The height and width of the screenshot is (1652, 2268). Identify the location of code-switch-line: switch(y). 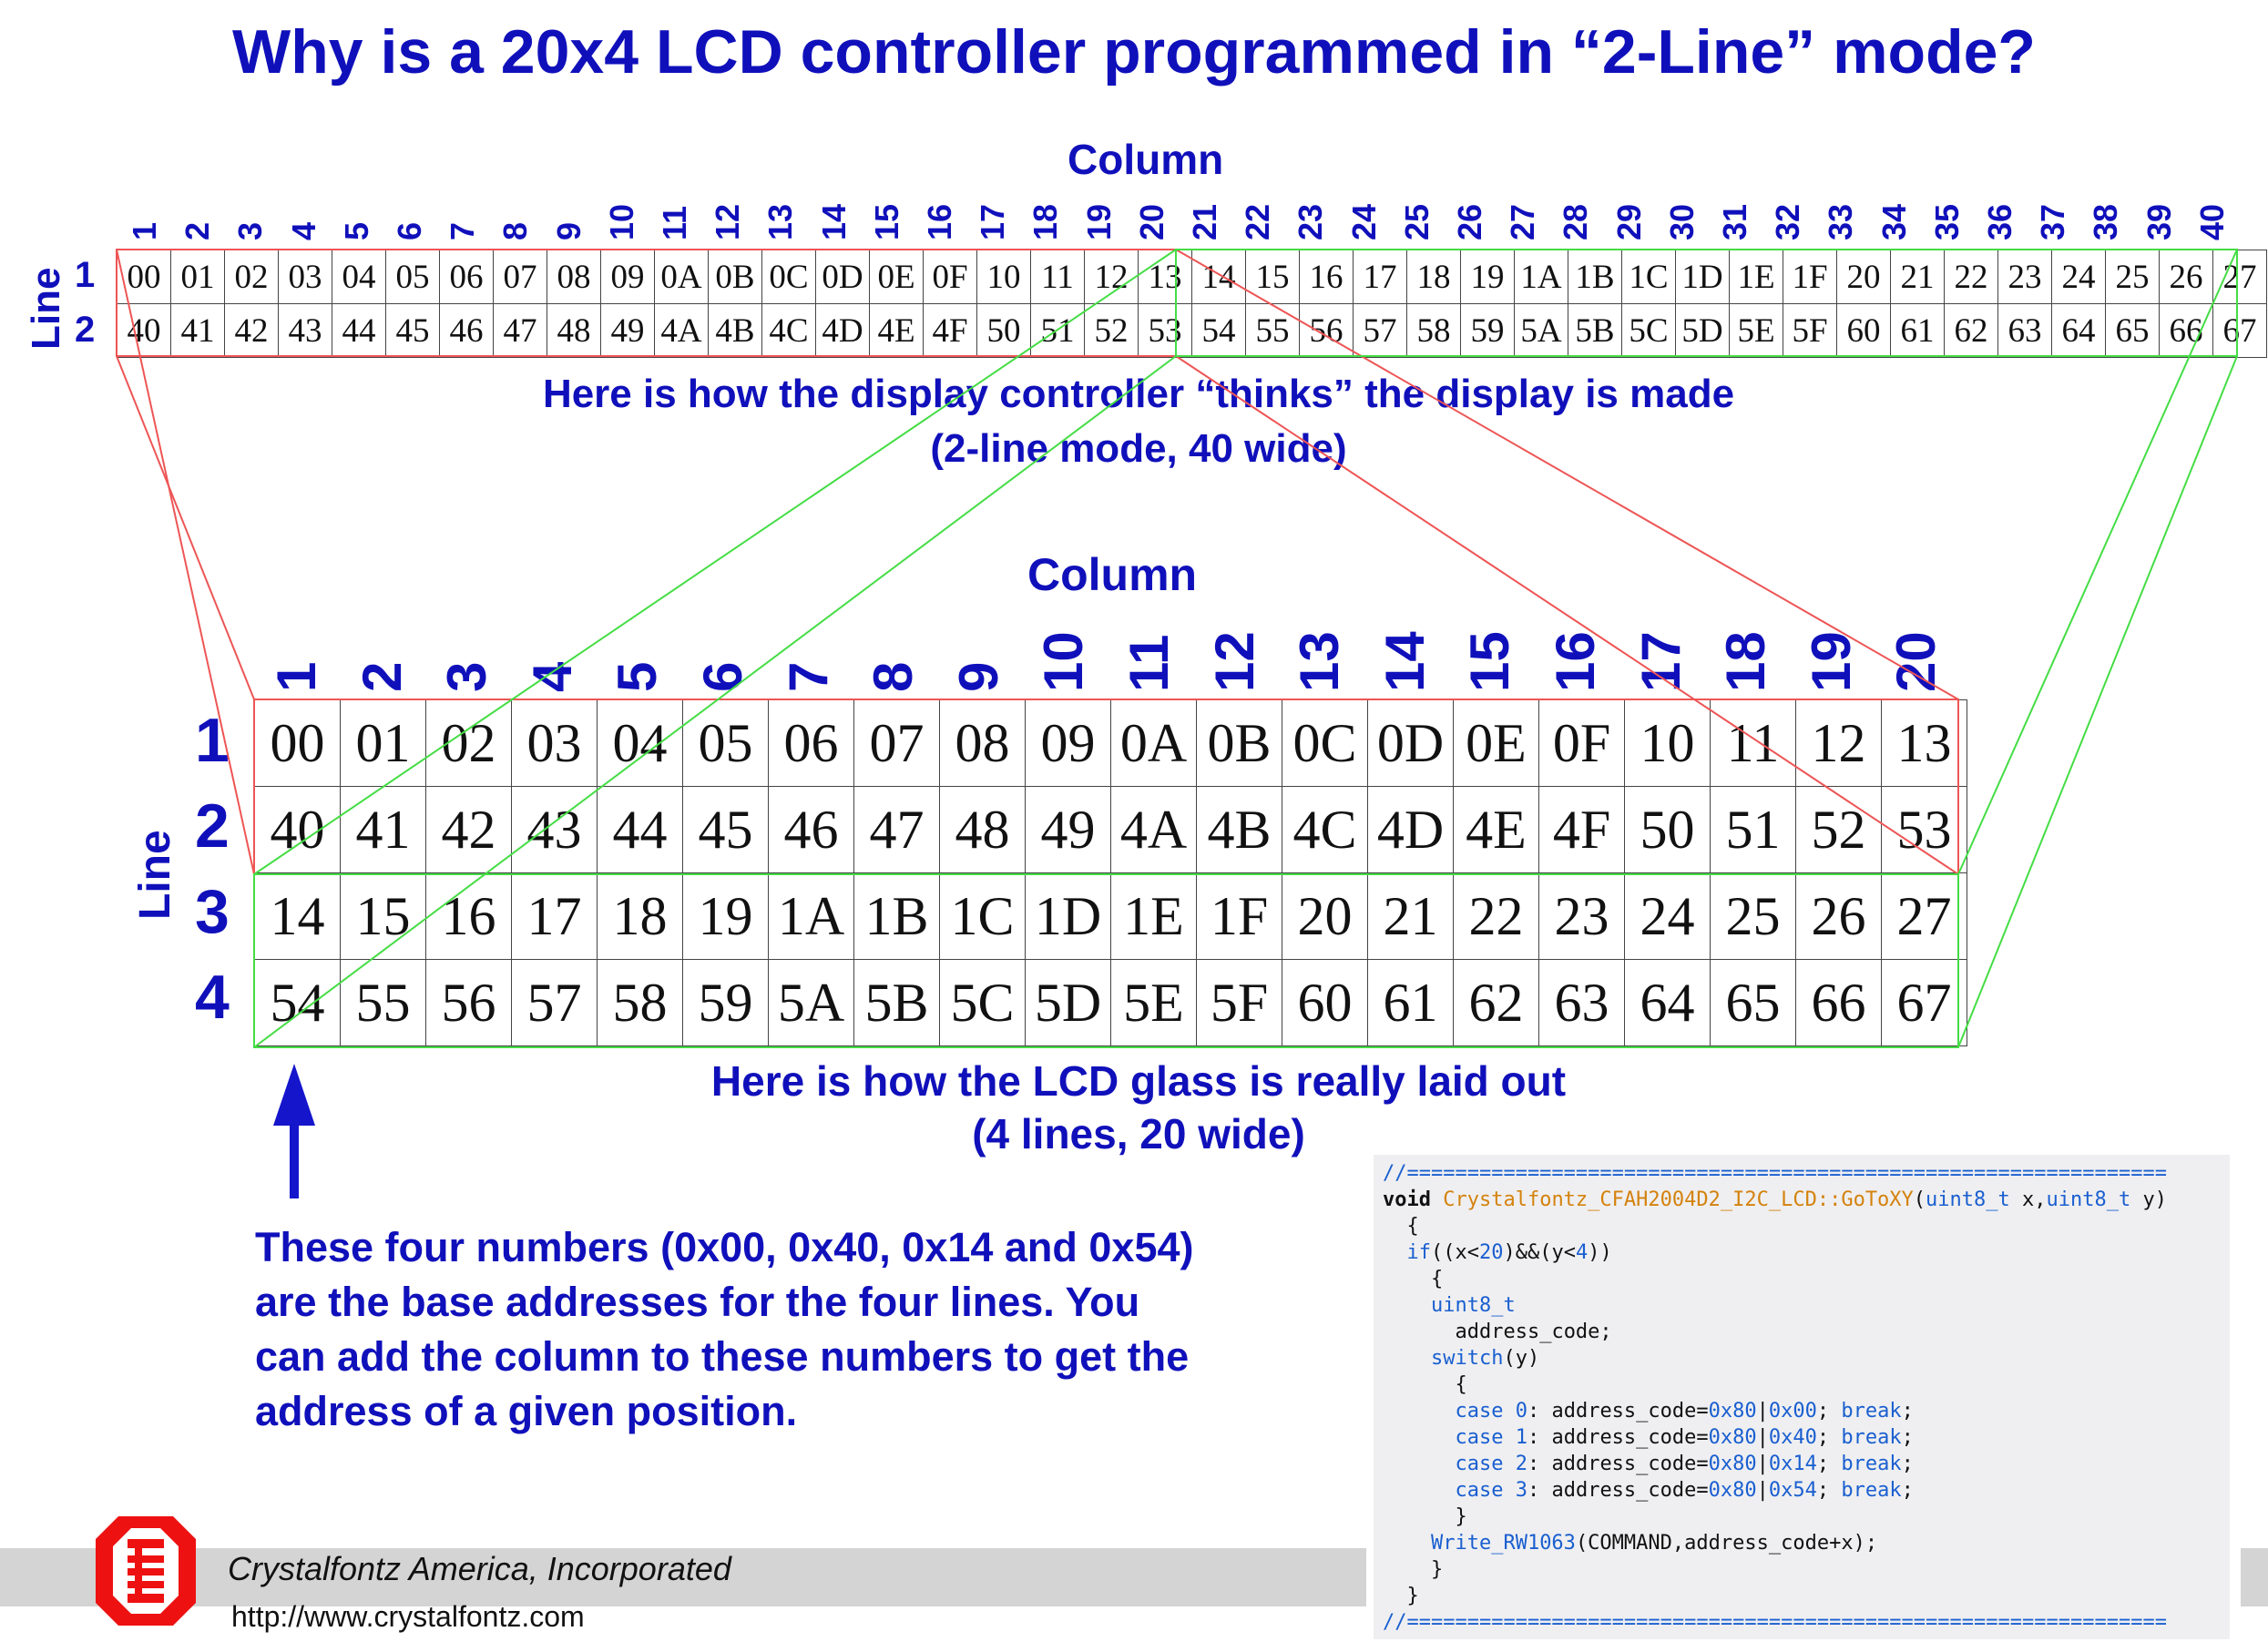
(1802, 1358).